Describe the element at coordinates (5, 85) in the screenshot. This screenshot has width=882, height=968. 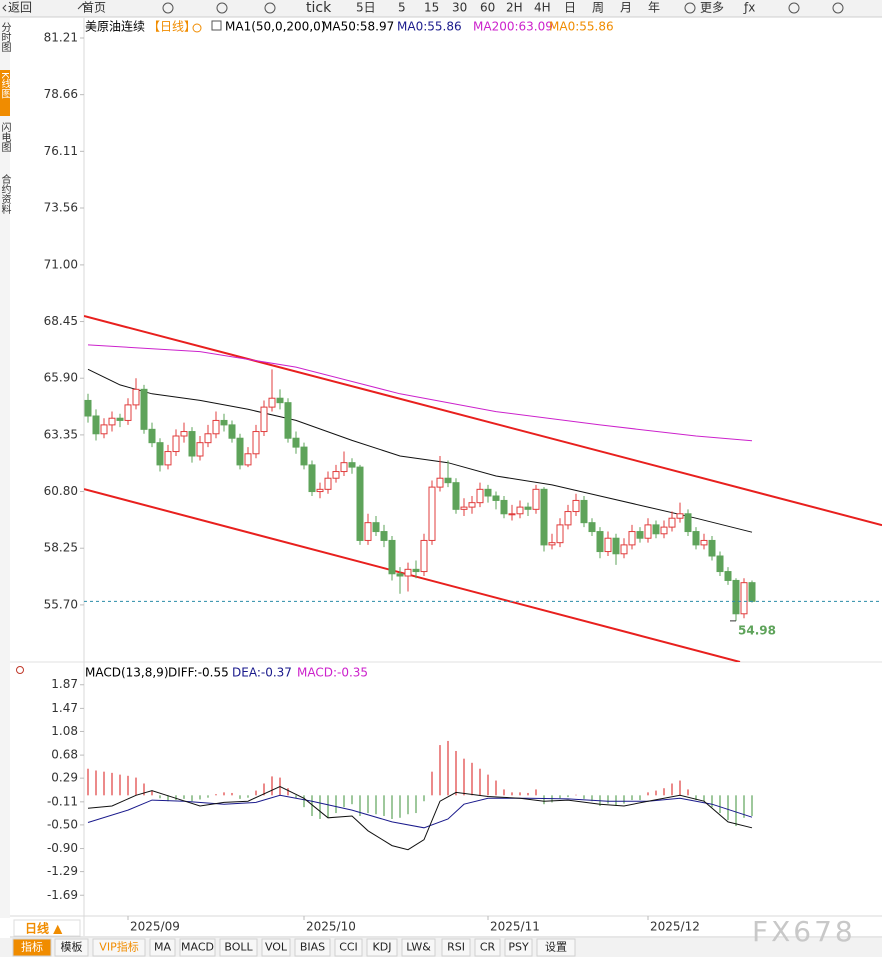
I see `sidebar-tab: K线图` at that location.